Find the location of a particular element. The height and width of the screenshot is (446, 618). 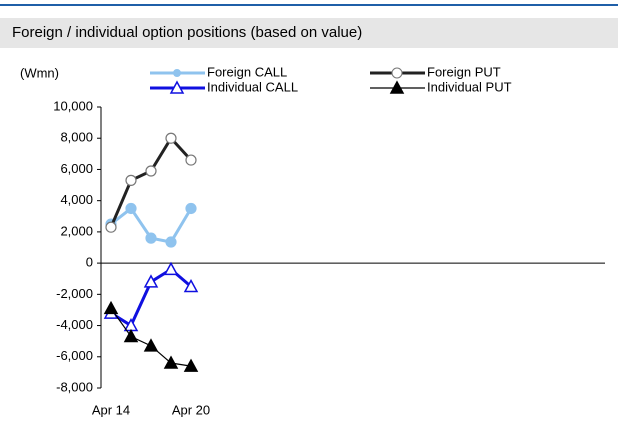

series-line is located at coordinates (151, 337).